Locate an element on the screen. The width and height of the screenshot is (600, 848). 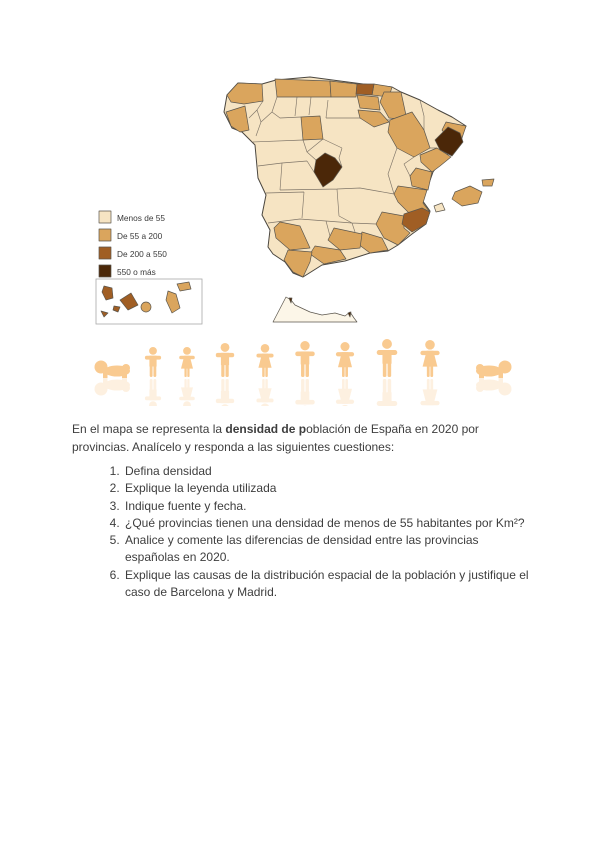
province-granada is located at coordinates (345, 239).